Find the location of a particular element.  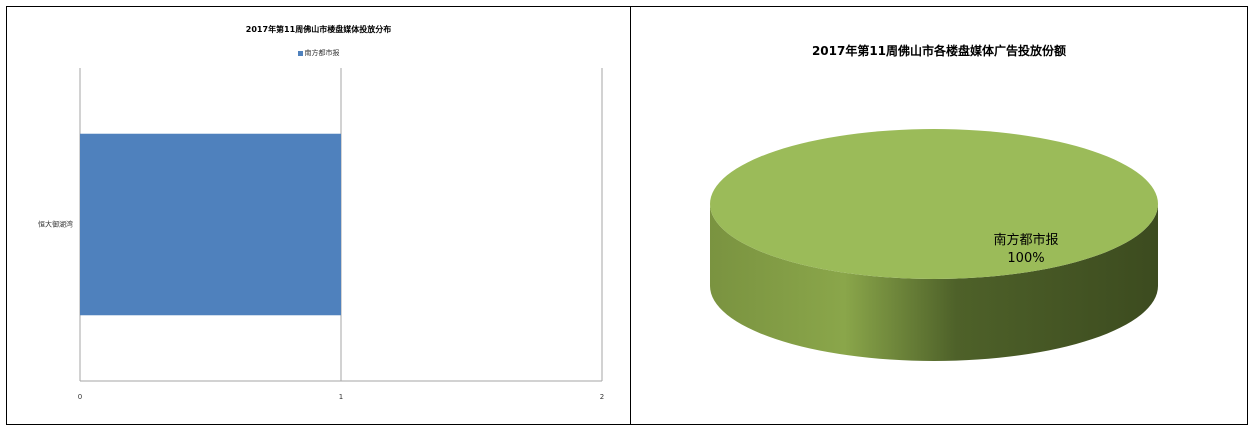

pie-slice is located at coordinates (934, 204).